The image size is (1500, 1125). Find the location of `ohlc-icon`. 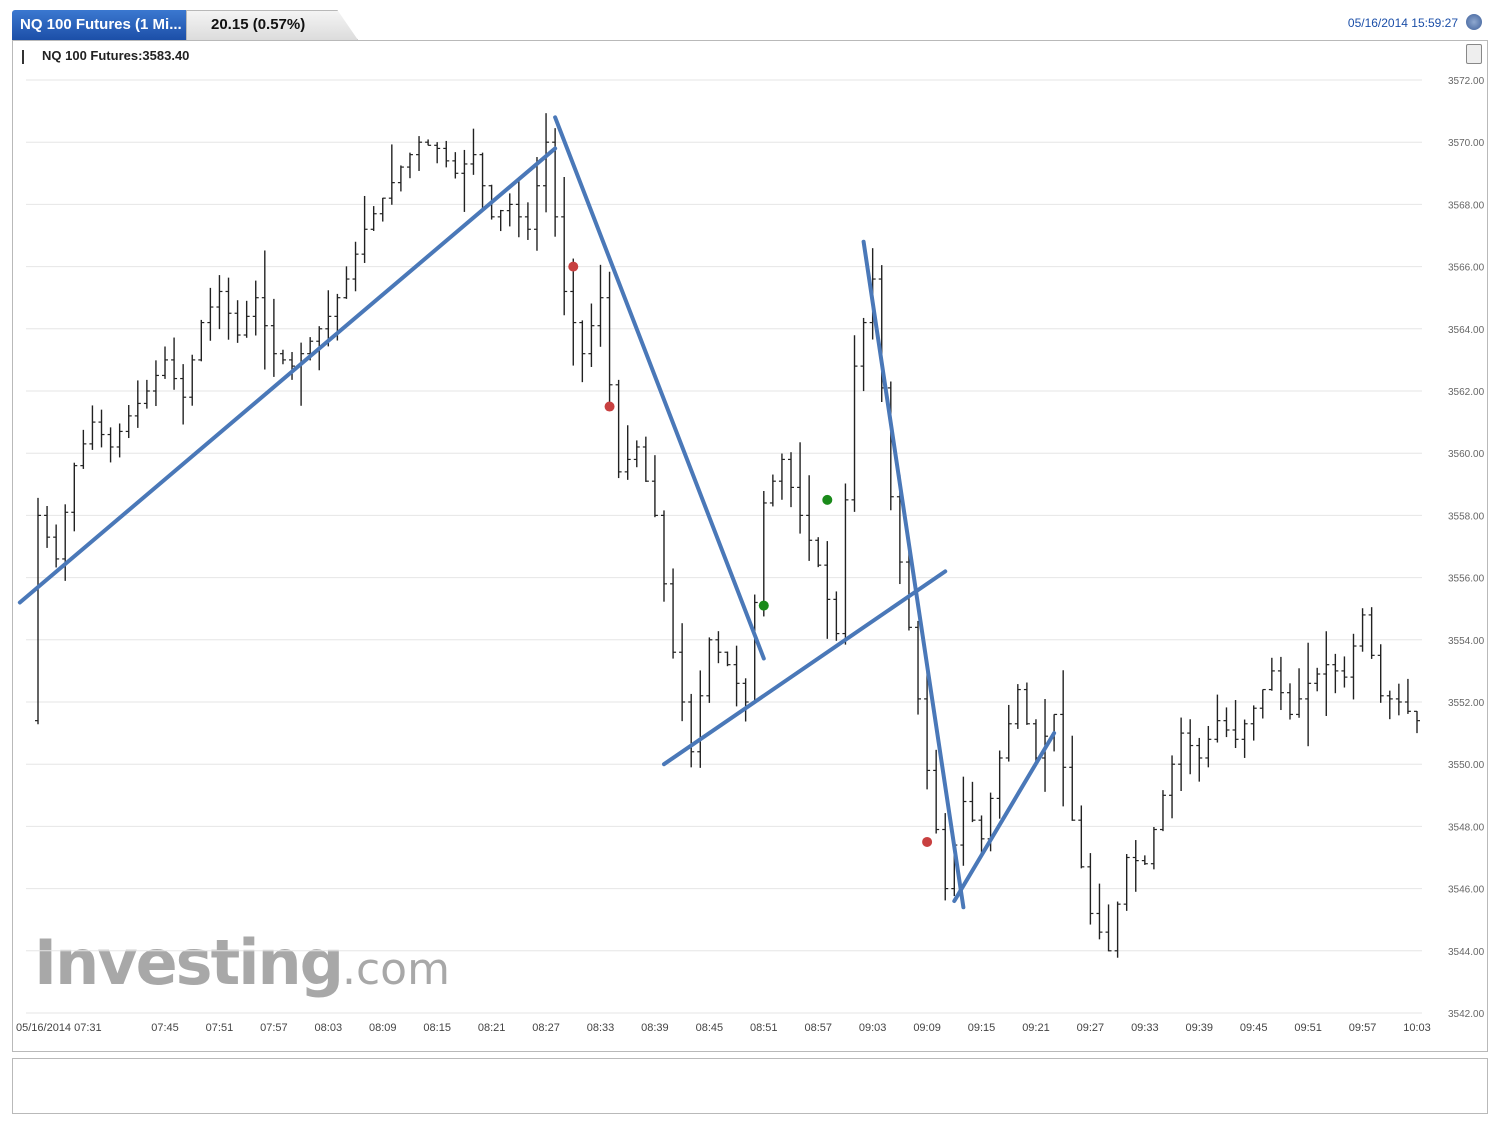

ohlc-icon is located at coordinates (28, 56).